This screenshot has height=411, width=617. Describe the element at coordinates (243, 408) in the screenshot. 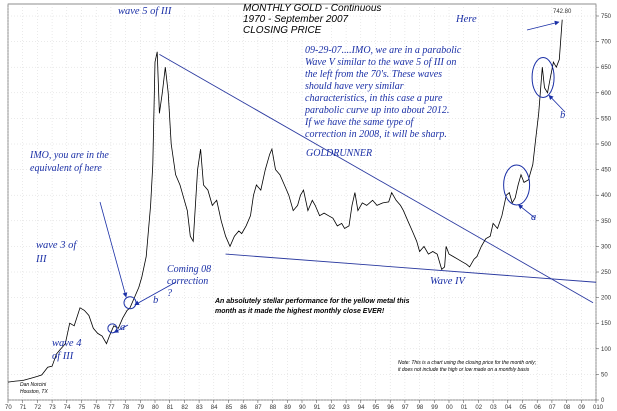

I see `x-tick-label: 86` at that location.